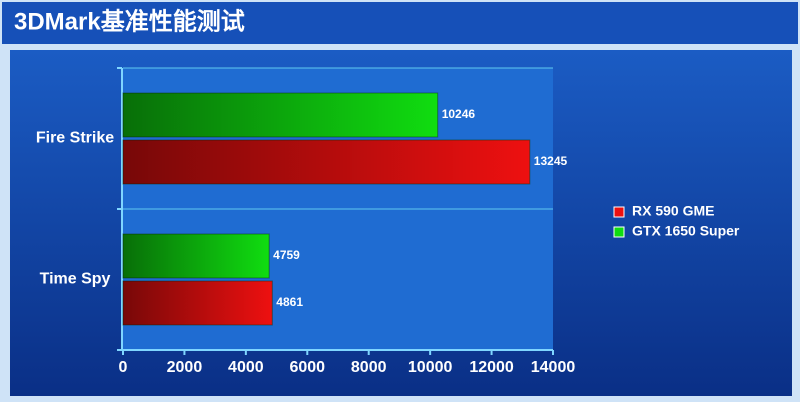  Describe the element at coordinates (75, 279) in the screenshot. I see `category-label: Time Spy` at that location.